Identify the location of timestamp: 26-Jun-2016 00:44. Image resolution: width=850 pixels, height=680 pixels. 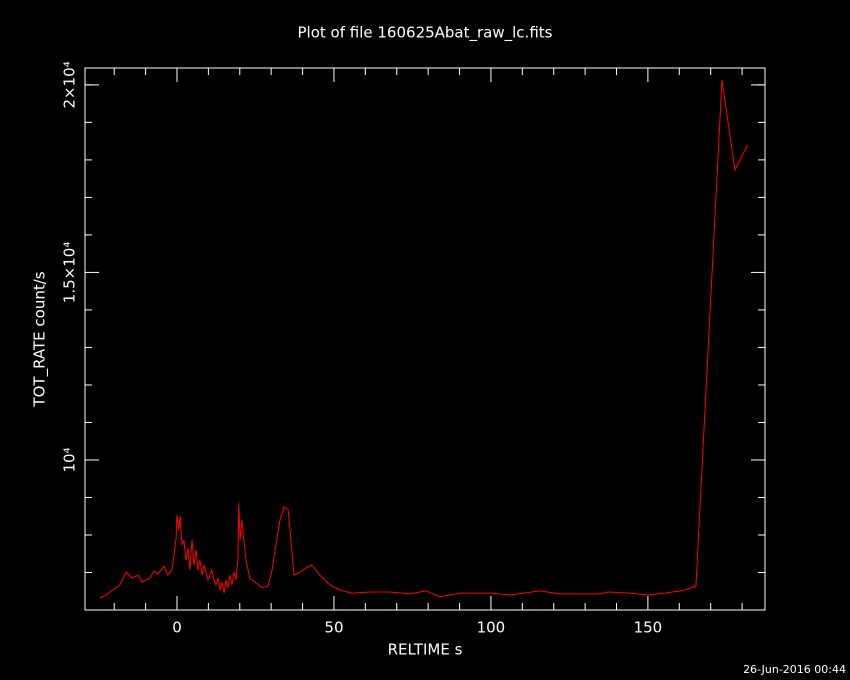
(794, 669).